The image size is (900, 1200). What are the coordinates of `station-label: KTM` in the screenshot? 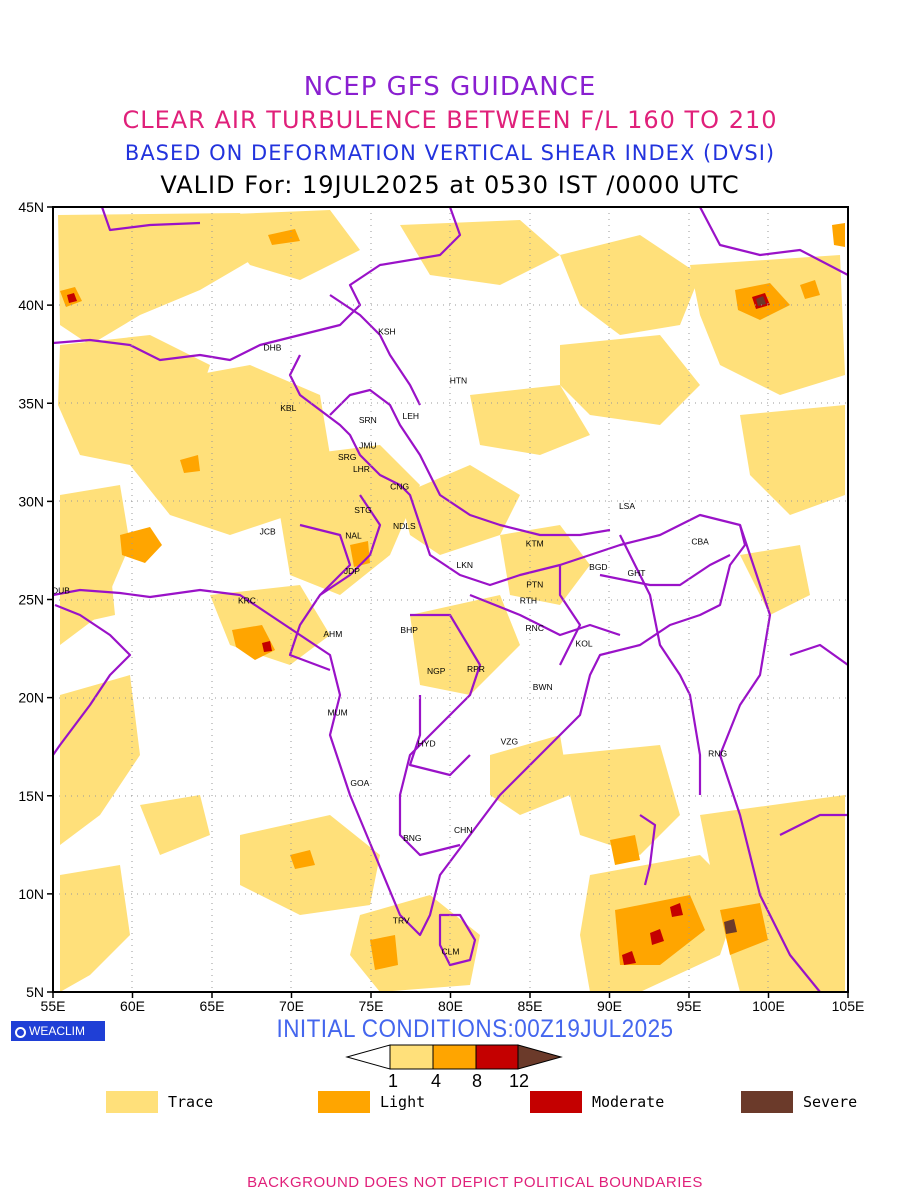 It's located at (535, 544).